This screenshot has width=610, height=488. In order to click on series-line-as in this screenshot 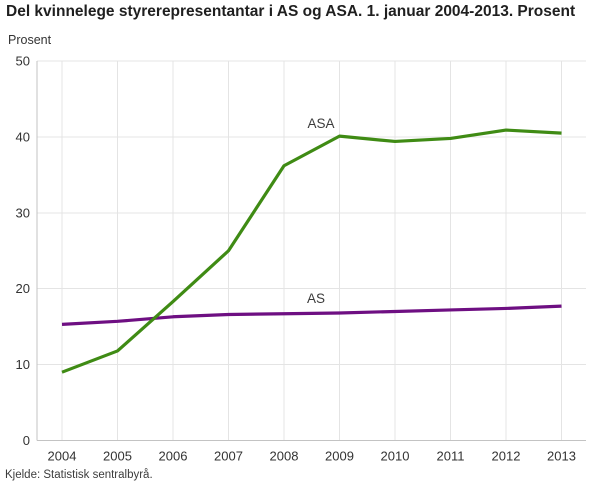, I will do `click(311, 315)`.